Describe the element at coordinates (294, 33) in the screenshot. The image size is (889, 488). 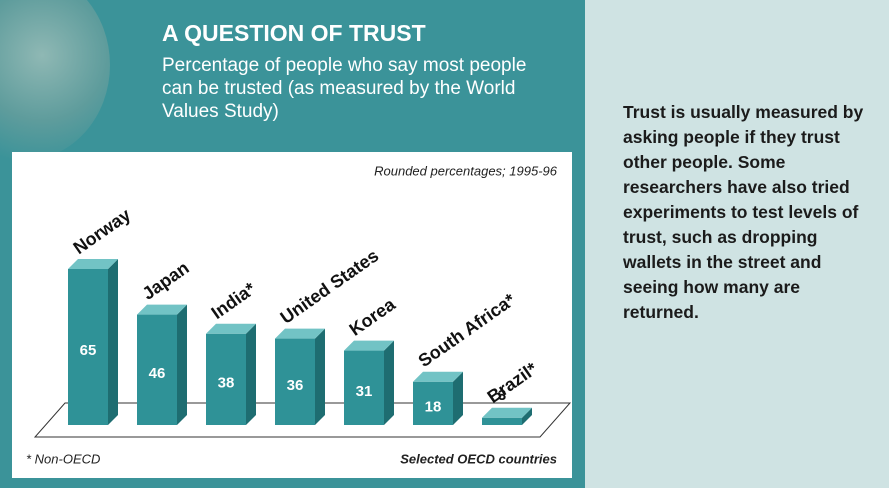
I see `chart-title: A QUESTION OF TRUST` at that location.